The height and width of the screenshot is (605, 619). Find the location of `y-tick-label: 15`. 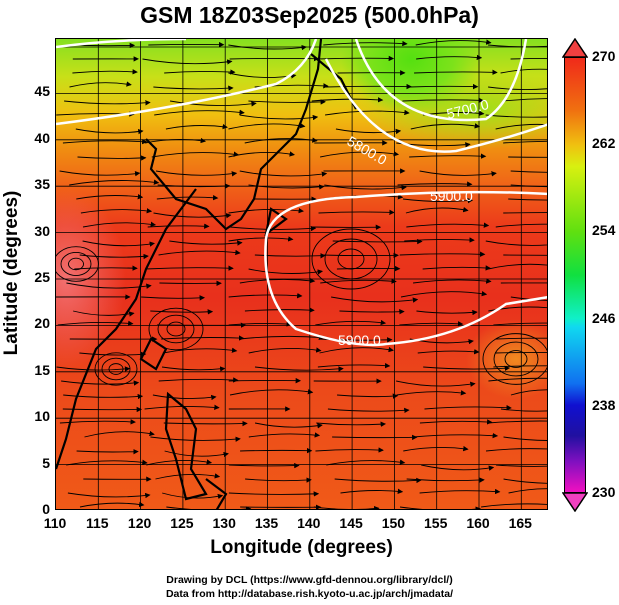

y-tick-label: 15 is located at coordinates (42, 369).